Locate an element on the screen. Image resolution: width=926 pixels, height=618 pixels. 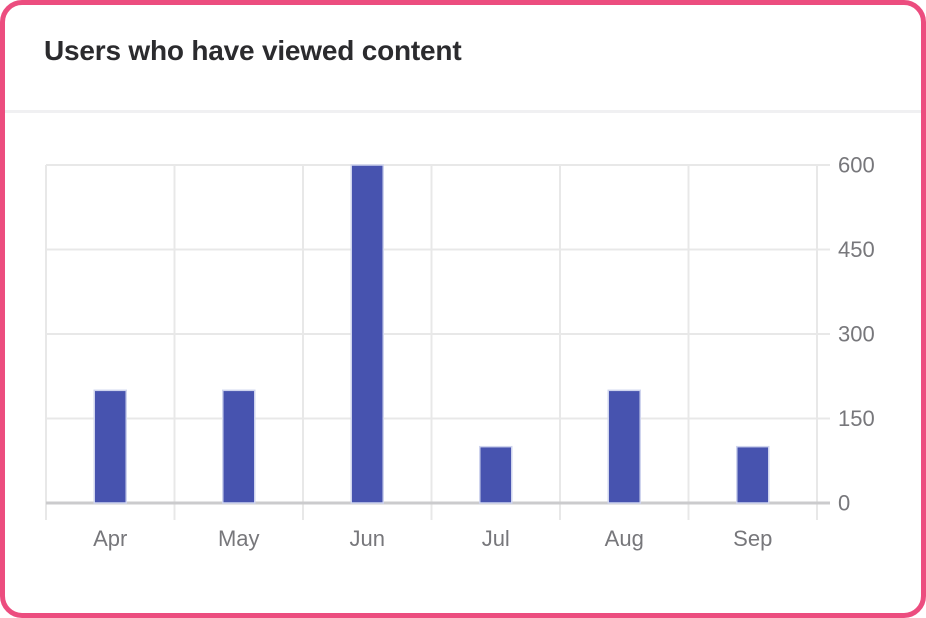
chart-title: Users who have viewed content is located at coordinates (253, 50).